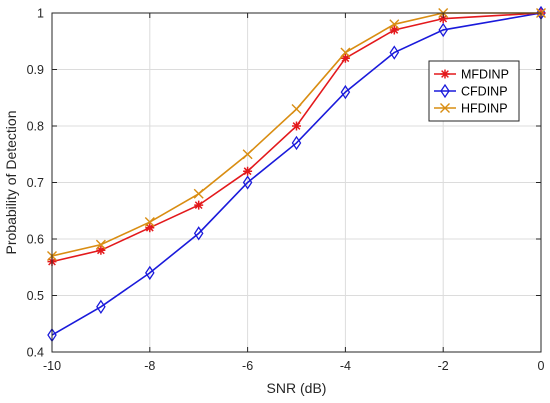 The image size is (550, 403). I want to click on x-tick-label: -4, so click(345, 366).